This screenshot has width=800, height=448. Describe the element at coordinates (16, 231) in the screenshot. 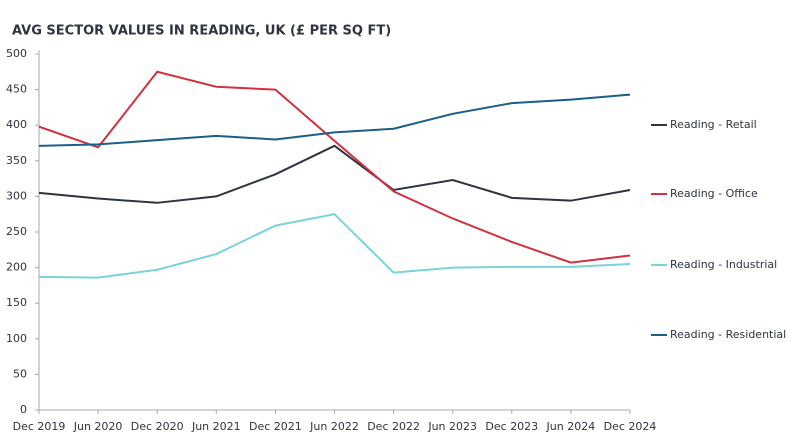

I see `y-tick-label: 250` at that location.